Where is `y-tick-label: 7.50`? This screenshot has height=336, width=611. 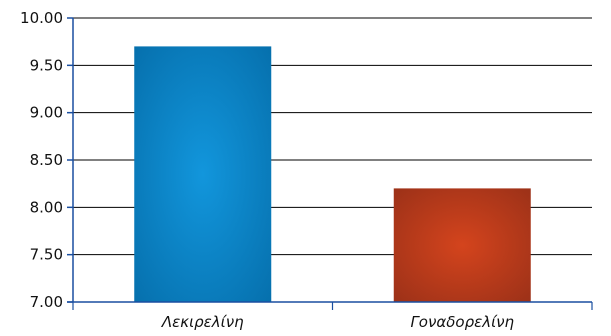
y-tick-label: 7.50 is located at coordinates (46, 255).